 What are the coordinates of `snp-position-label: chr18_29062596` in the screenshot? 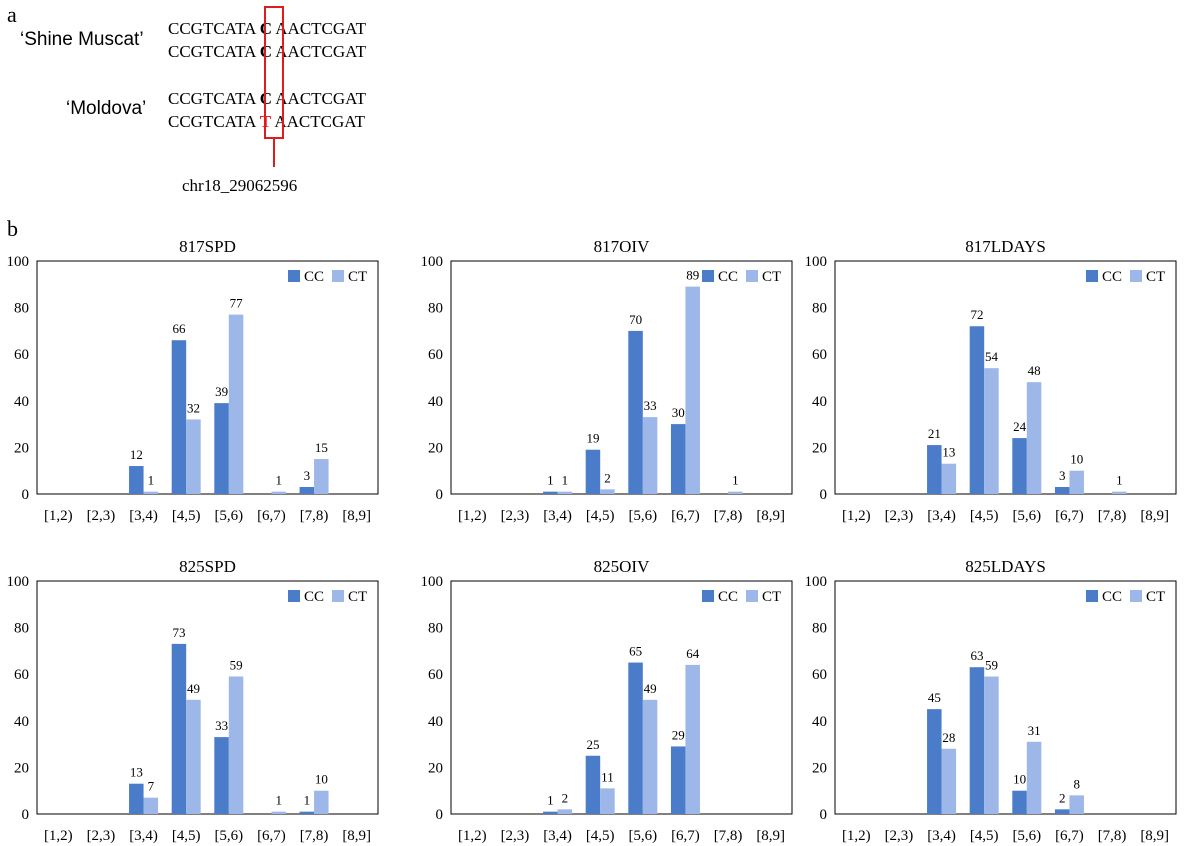 It's located at (240, 185).